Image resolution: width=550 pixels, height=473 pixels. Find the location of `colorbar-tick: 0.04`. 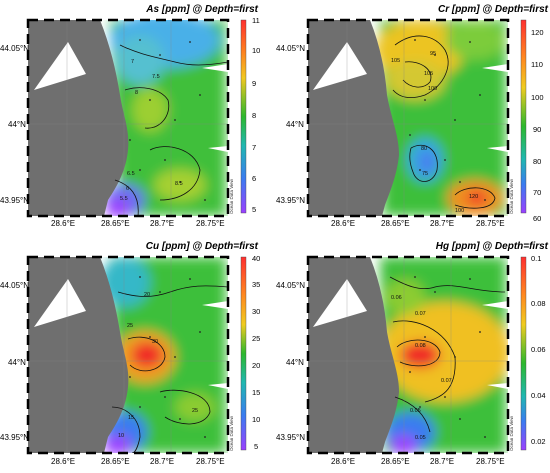

colorbar-tick: 0.04 is located at coordinates (538, 395).